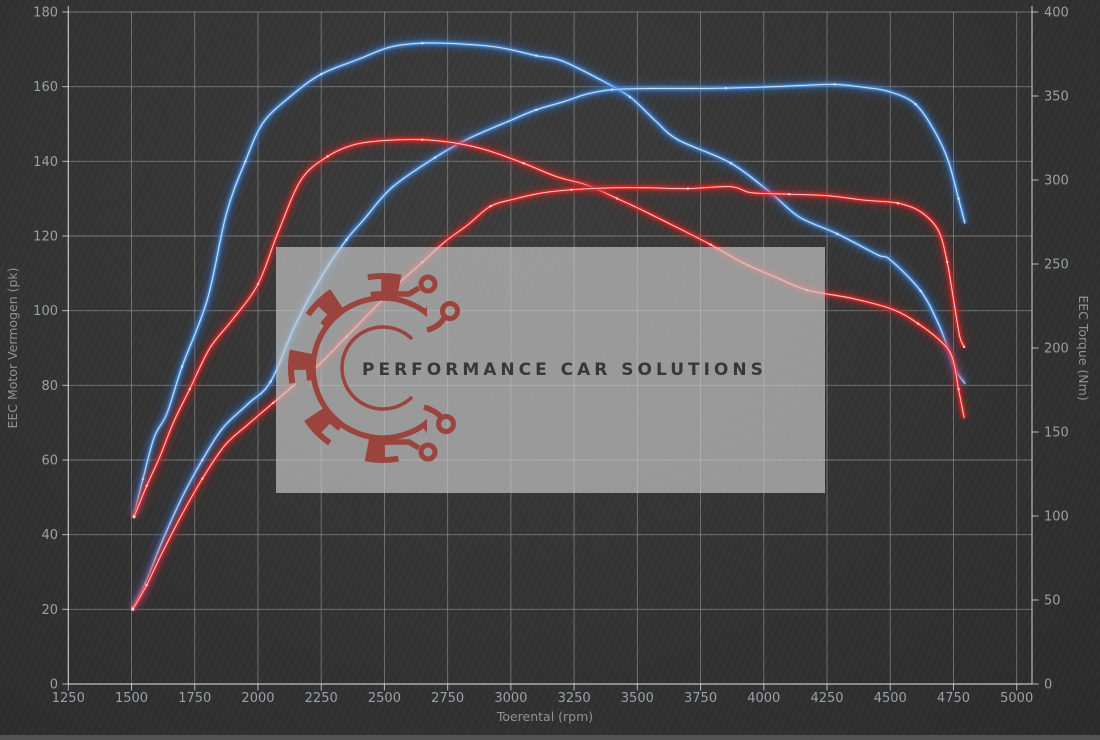  What do you see at coordinates (763, 698) in the screenshot?
I see `x-tick-label: 4000` at bounding box center [763, 698].